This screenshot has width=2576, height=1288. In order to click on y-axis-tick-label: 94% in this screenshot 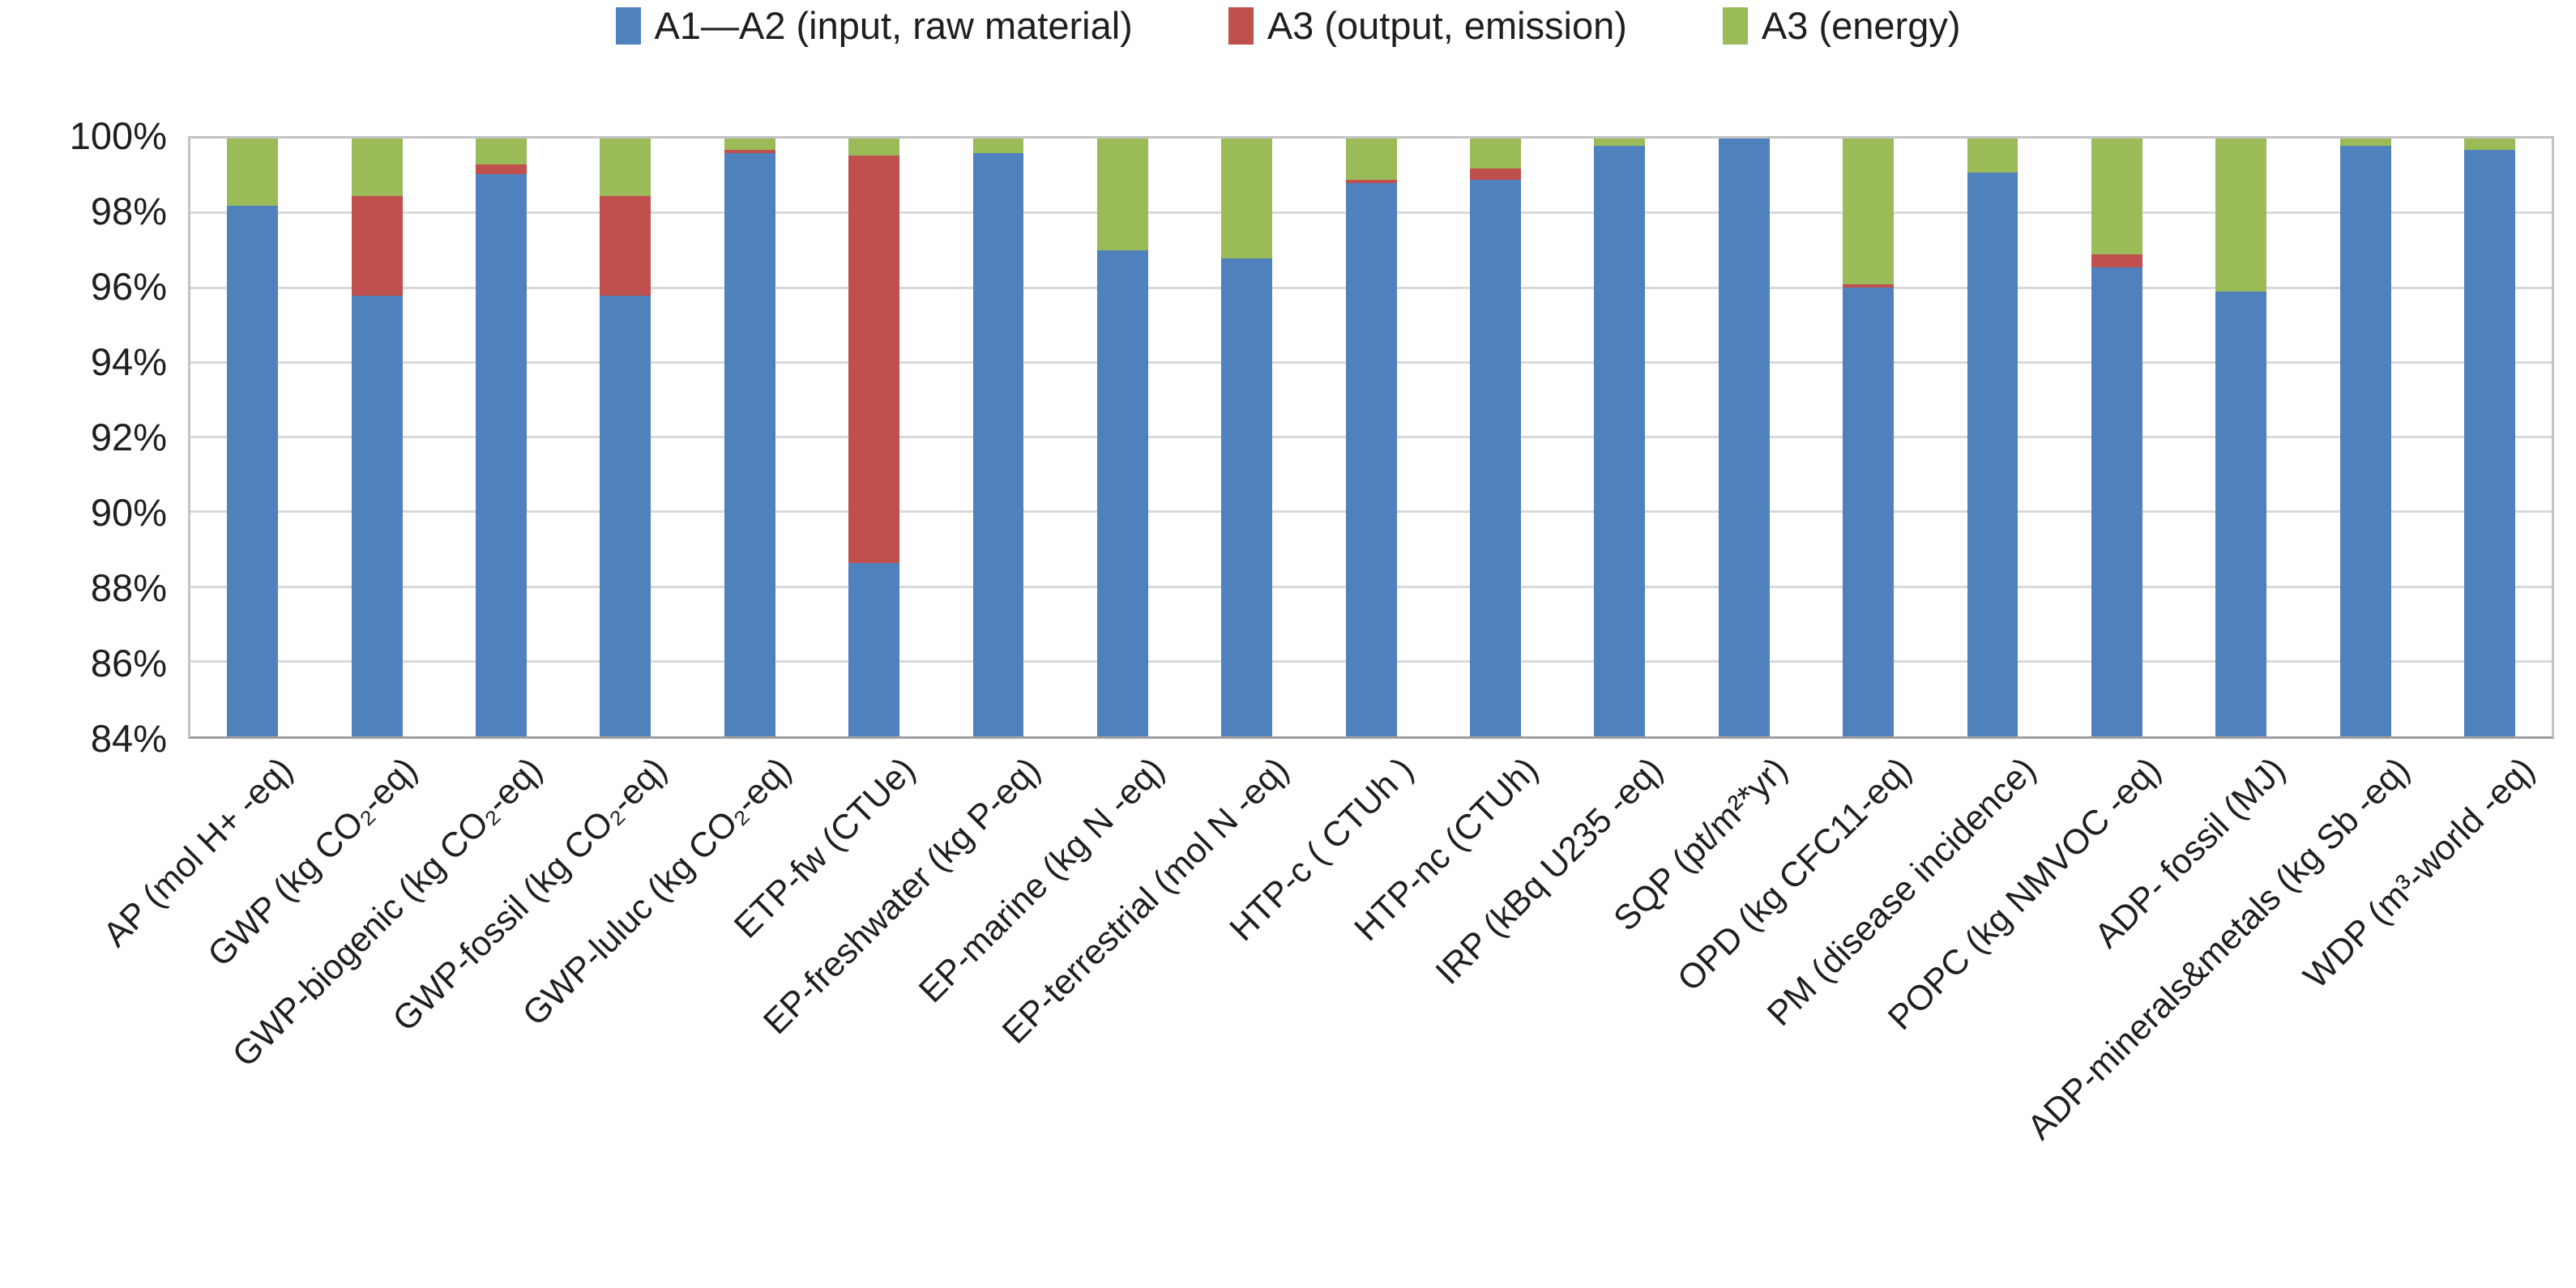, I will do `click(128, 361)`.